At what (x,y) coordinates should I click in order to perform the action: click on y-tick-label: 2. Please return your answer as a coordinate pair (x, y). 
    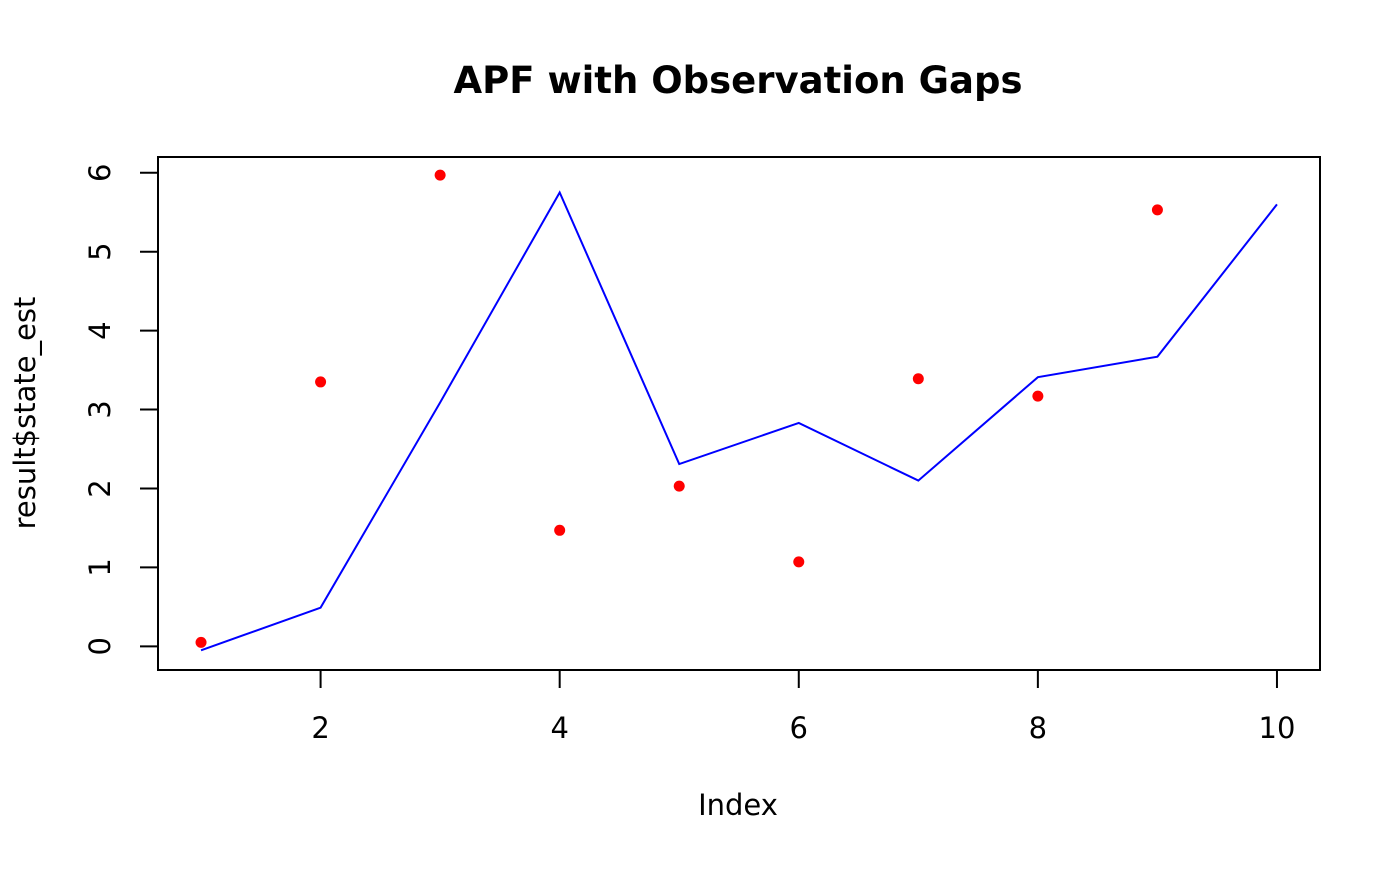
    Looking at the image, I should click on (100, 488).